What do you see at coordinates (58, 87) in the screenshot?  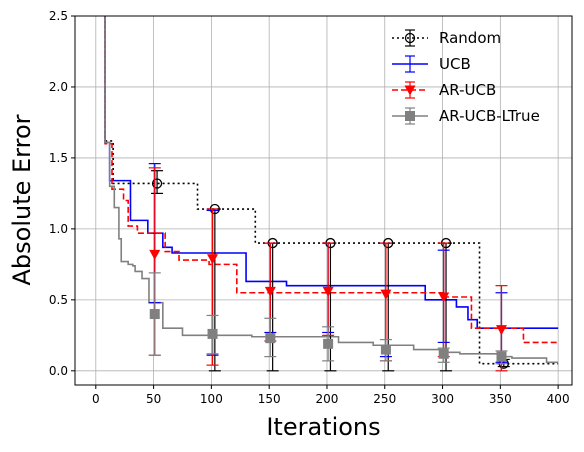 I see `y-tick-label: 2.0` at bounding box center [58, 87].